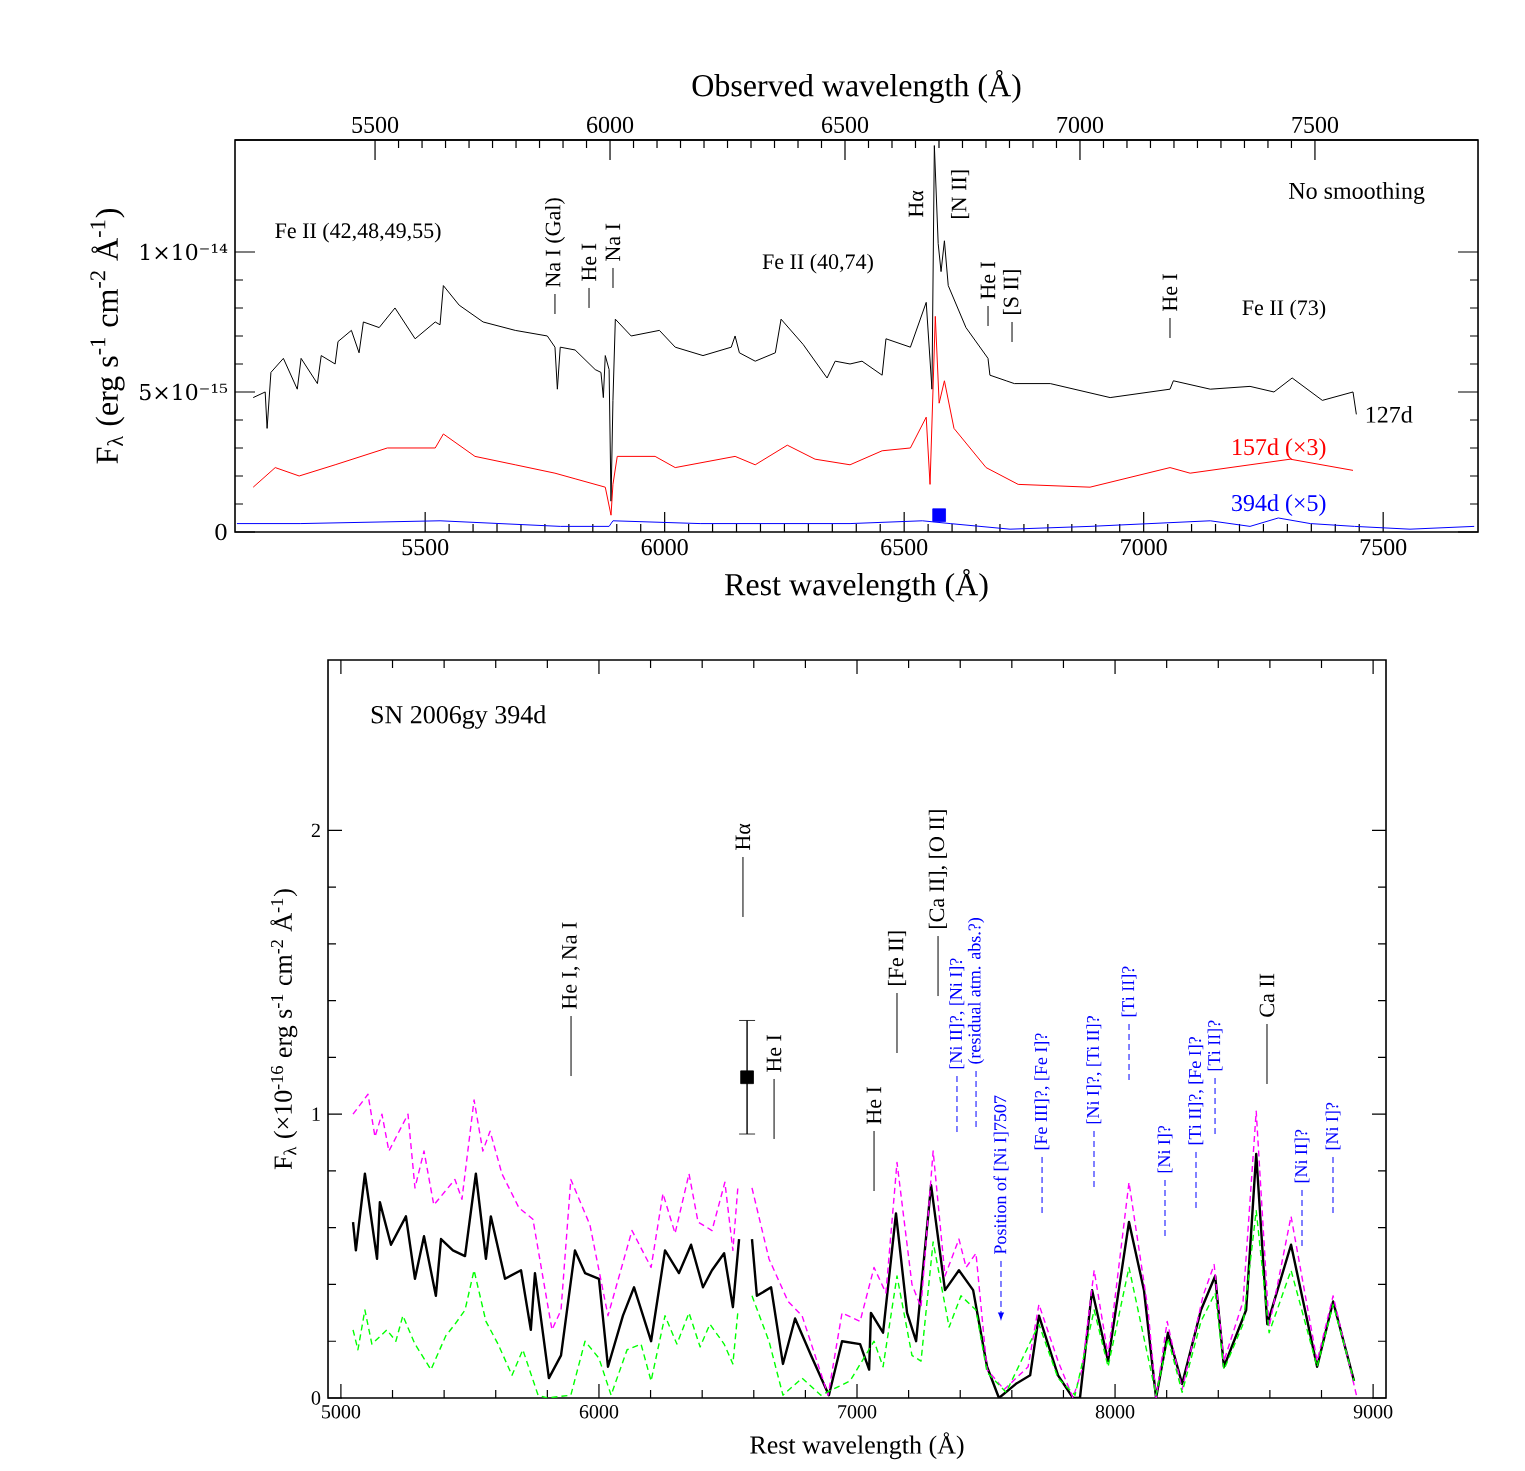 Image resolution: width=1525 pixels, height=1471 pixels. Describe the element at coordinates (938, 869) in the screenshot. I see `annotation: [Ca II], [O II]` at that location.